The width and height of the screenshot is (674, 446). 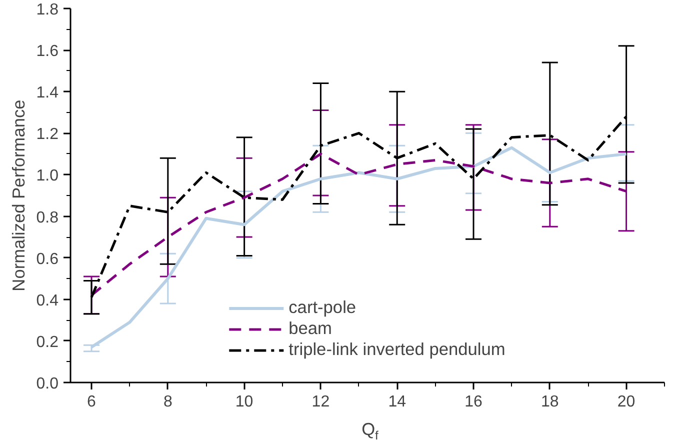 What do you see at coordinates (47, 301) in the screenshot?
I see `y-tick-label: 0.4` at bounding box center [47, 301].